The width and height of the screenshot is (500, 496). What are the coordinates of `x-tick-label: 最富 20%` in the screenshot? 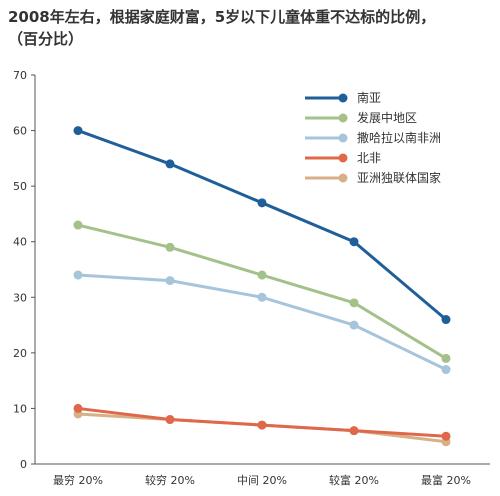 It's located at (446, 480).